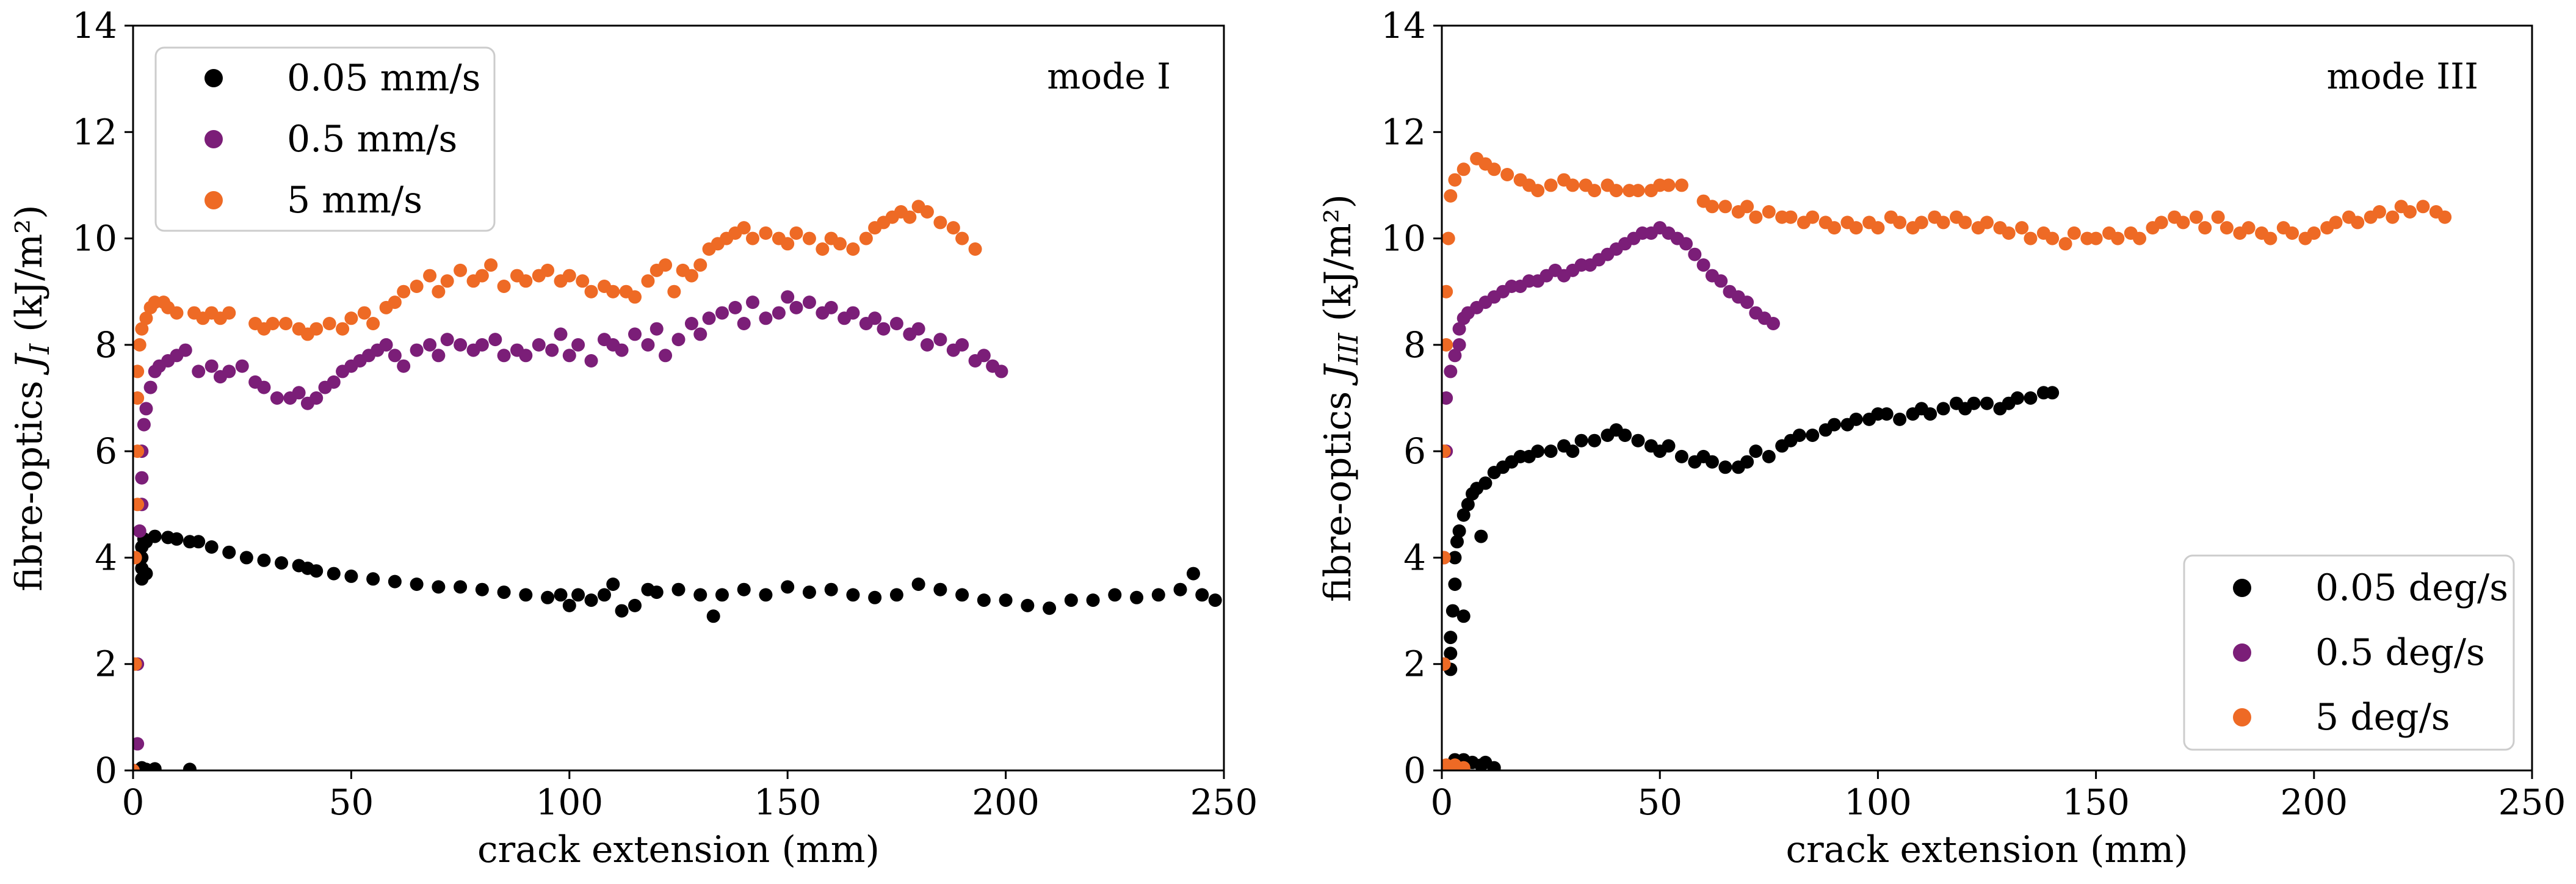  I want to click on y-axis-label: fibre-optics JIII (kJ/m²), so click(1340, 398).